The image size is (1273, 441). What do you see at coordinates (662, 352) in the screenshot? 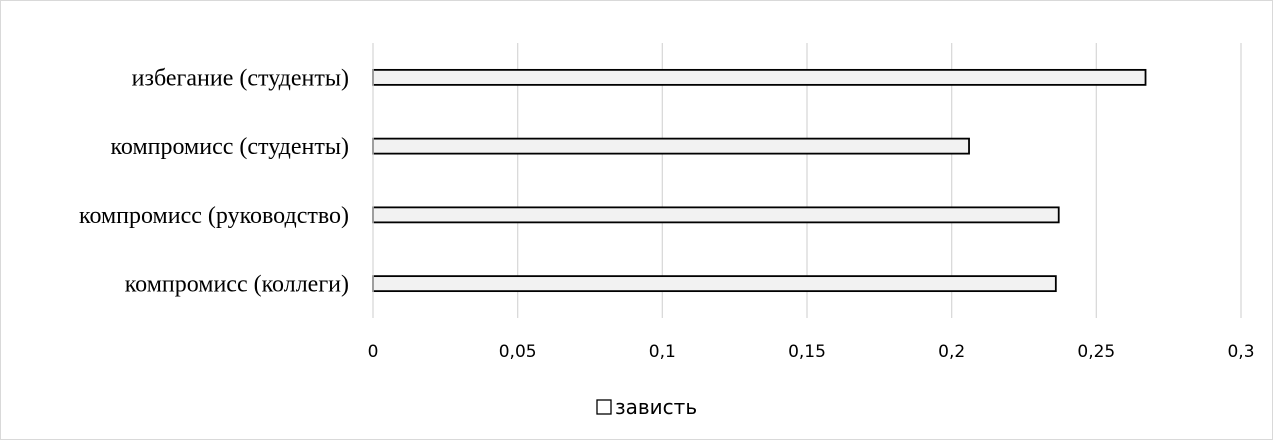
I see `x-tick-label: 0,1` at bounding box center [662, 352].